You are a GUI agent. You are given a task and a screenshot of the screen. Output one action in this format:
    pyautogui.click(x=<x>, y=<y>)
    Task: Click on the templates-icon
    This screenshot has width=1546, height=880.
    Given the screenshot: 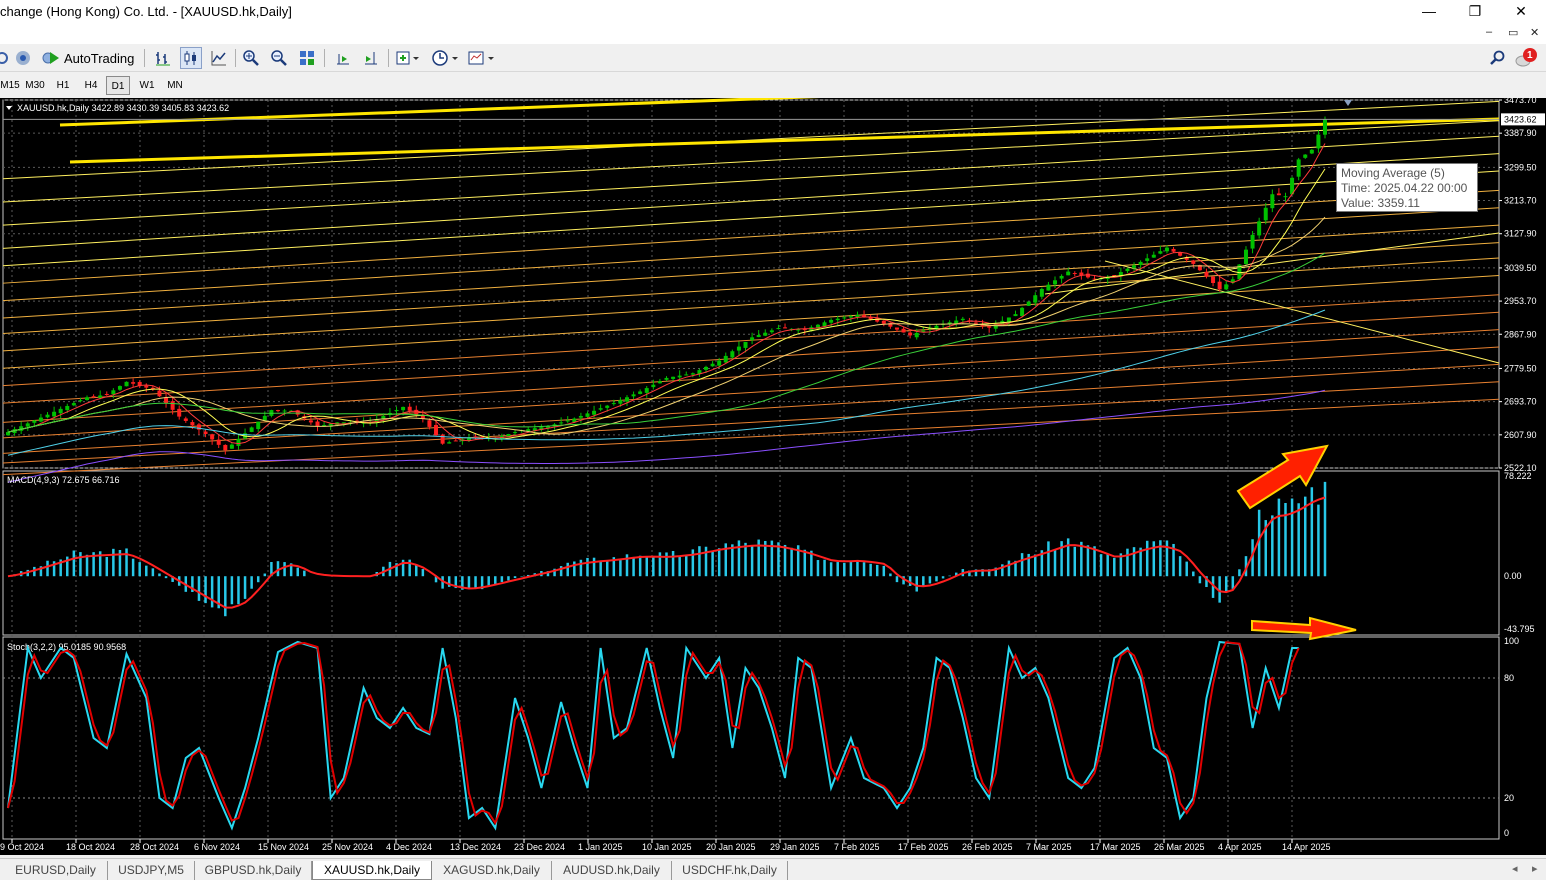 What is the action you would take?
    pyautogui.click(x=482, y=58)
    